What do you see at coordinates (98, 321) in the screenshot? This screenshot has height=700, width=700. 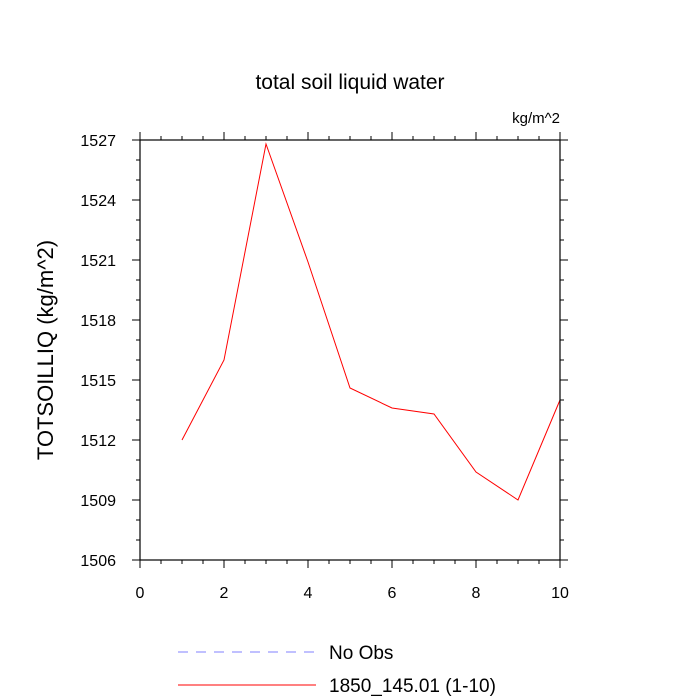 I see `y-tick-label: 1518` at bounding box center [98, 321].